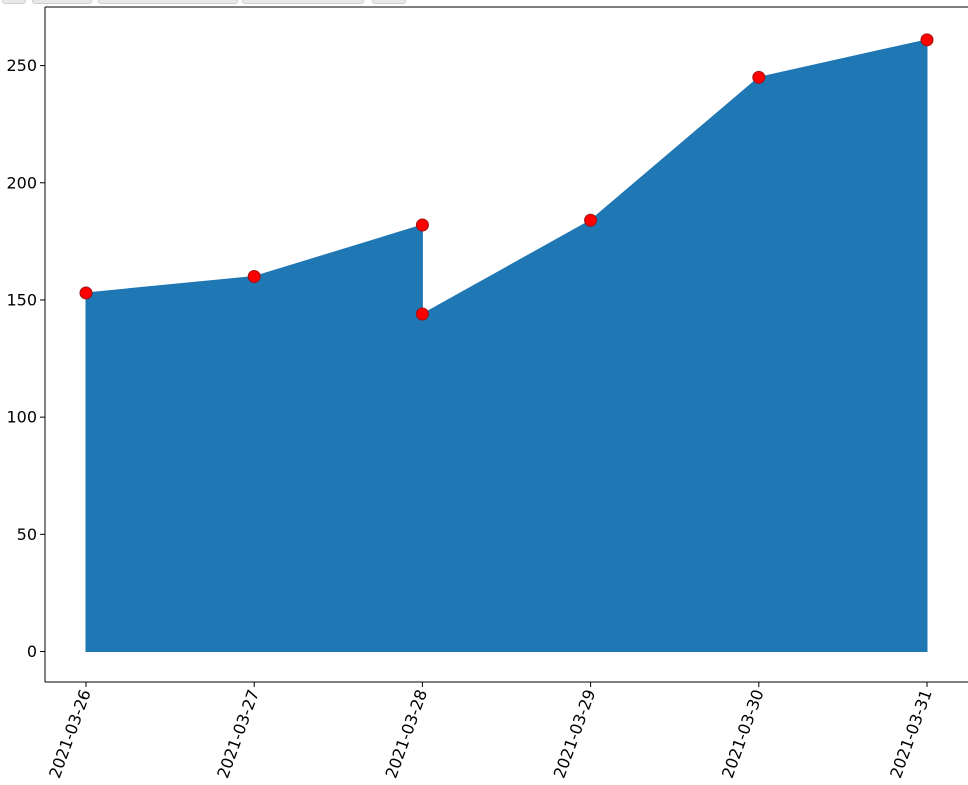  I want to click on y-tick-label: 200, so click(21, 182).